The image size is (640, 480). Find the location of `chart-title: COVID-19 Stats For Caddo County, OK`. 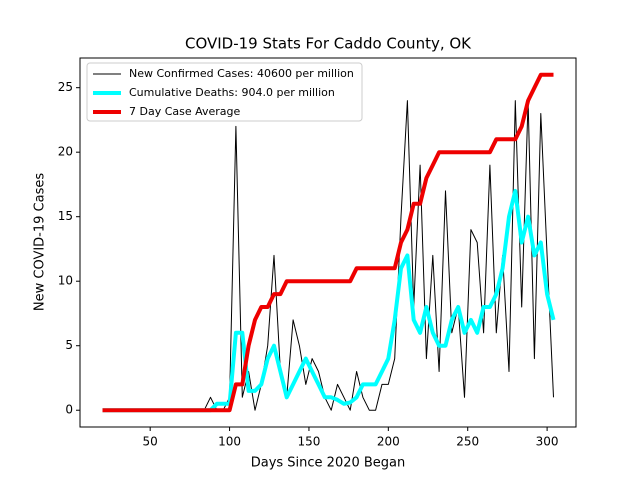

chart-title: COVID-19 Stats For Caddo County, OK is located at coordinates (328, 44).